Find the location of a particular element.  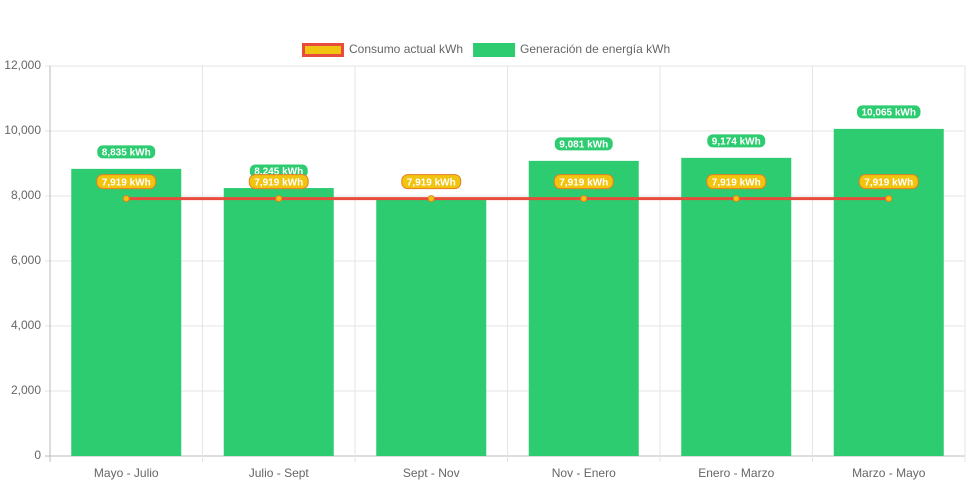

y-tick-label: 4,000 is located at coordinates (26, 325).